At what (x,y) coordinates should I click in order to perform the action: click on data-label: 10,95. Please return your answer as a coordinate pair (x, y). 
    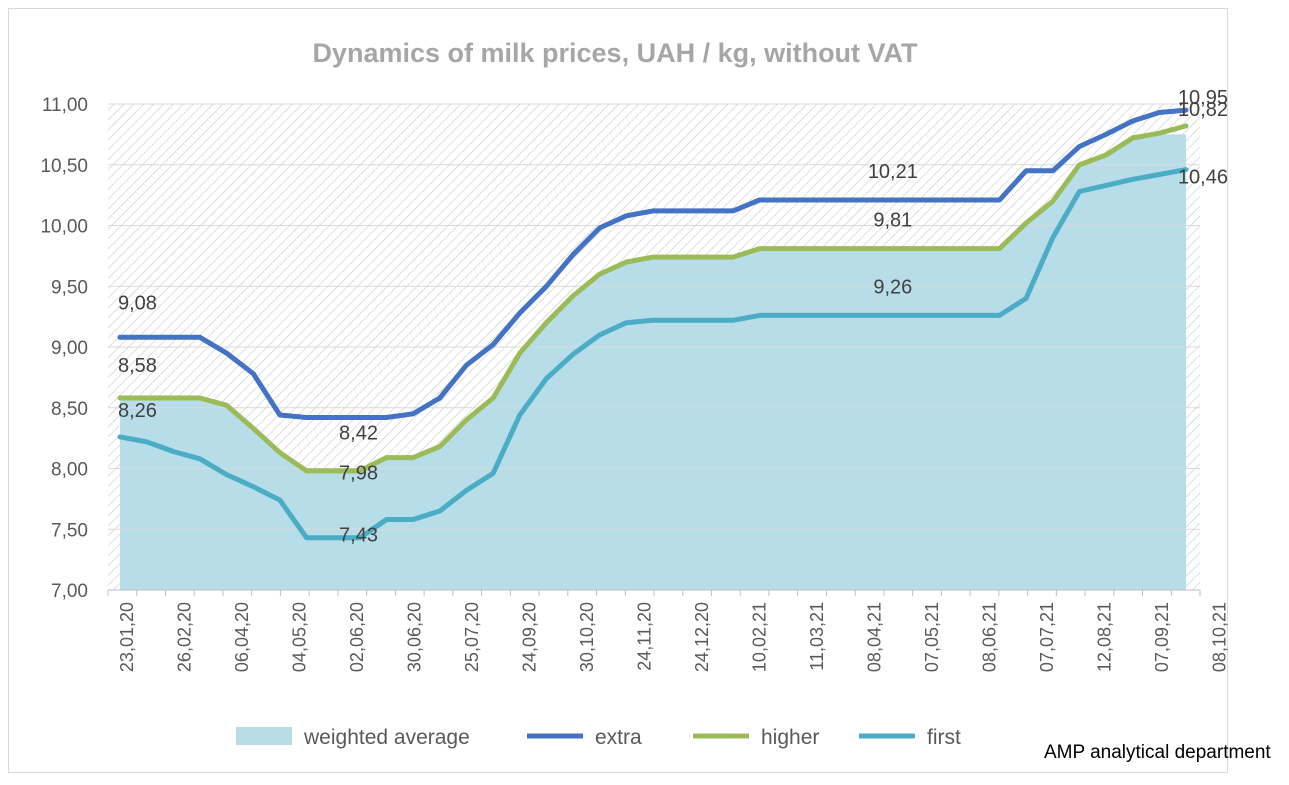
    Looking at the image, I should click on (1203, 98).